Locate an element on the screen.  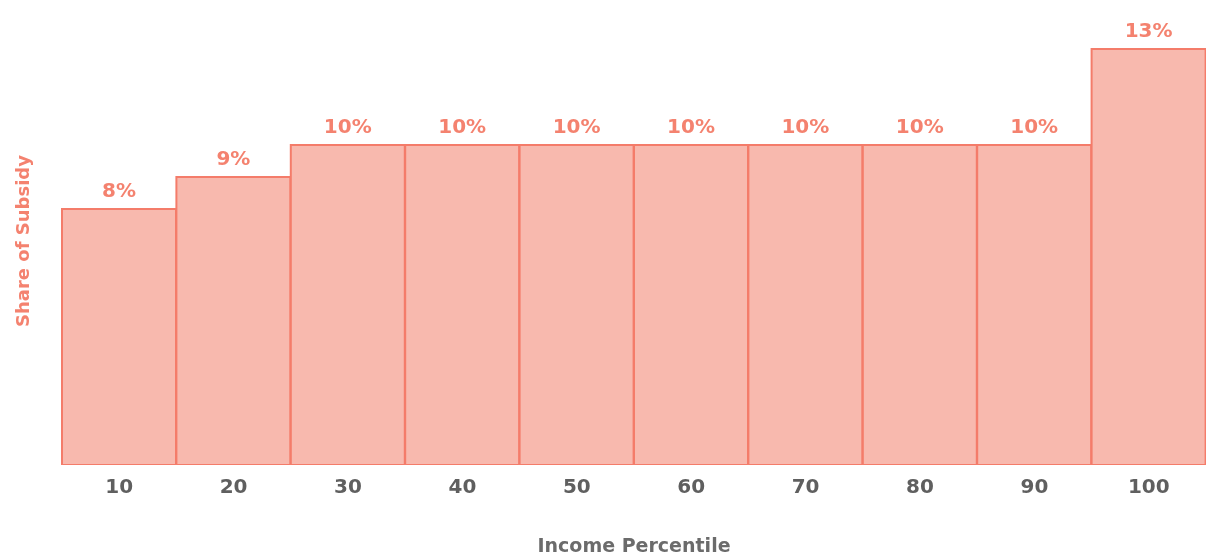
data-label: 9% is located at coordinates (233, 158).